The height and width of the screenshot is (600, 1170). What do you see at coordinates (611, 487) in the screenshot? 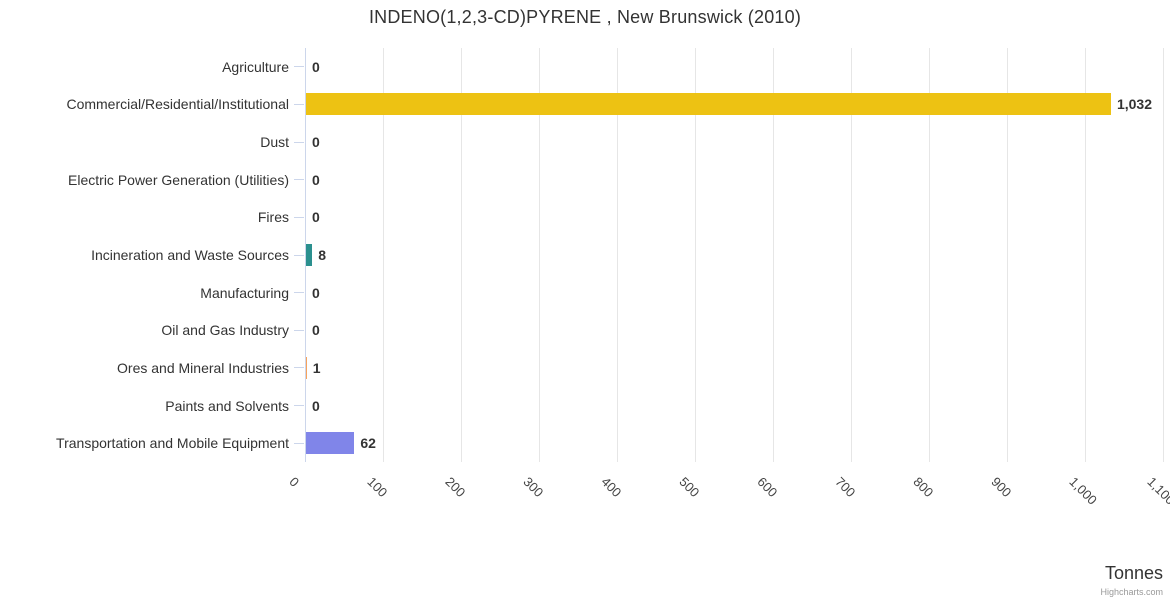
I see `x-axis-tick-label: 400` at bounding box center [611, 487].